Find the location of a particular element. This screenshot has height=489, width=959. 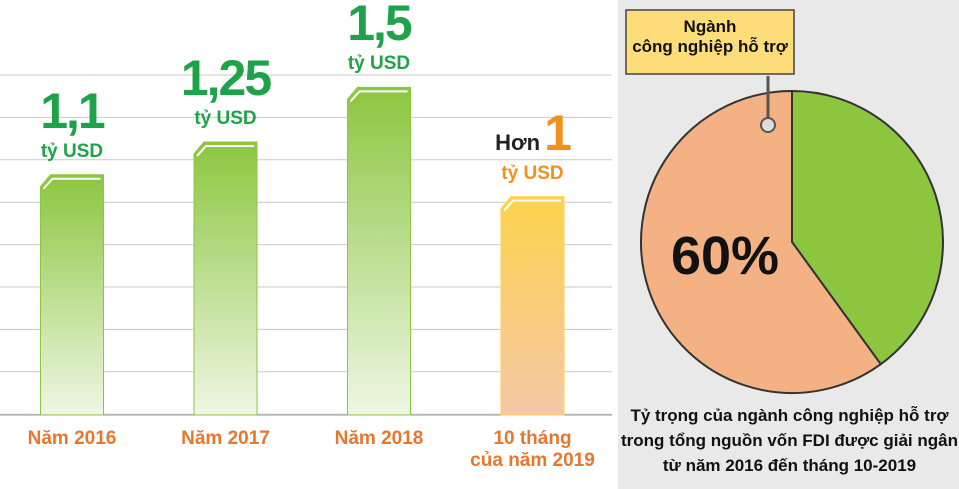

value-label-row: 1,1 is located at coordinates (81, 113).